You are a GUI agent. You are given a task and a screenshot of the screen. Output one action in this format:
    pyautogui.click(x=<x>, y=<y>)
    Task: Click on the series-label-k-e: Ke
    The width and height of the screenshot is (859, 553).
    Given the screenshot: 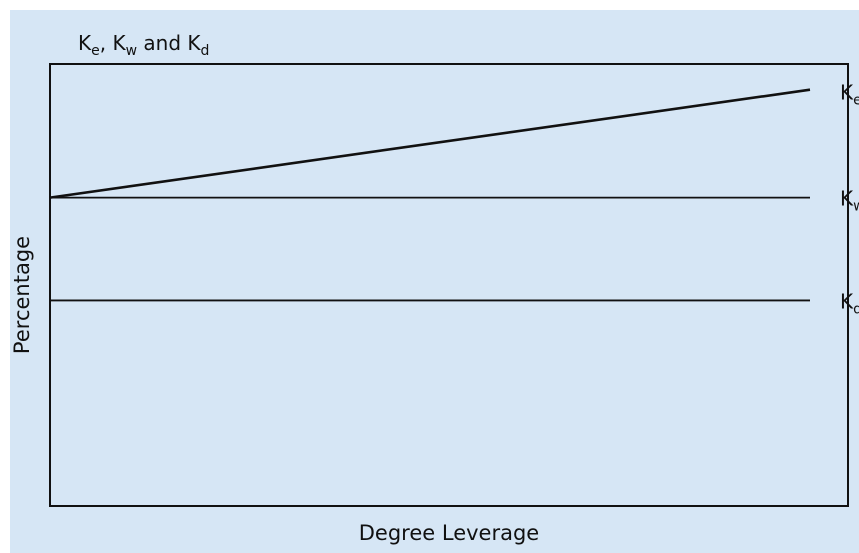 What is the action you would take?
    pyautogui.click(x=849, y=95)
    